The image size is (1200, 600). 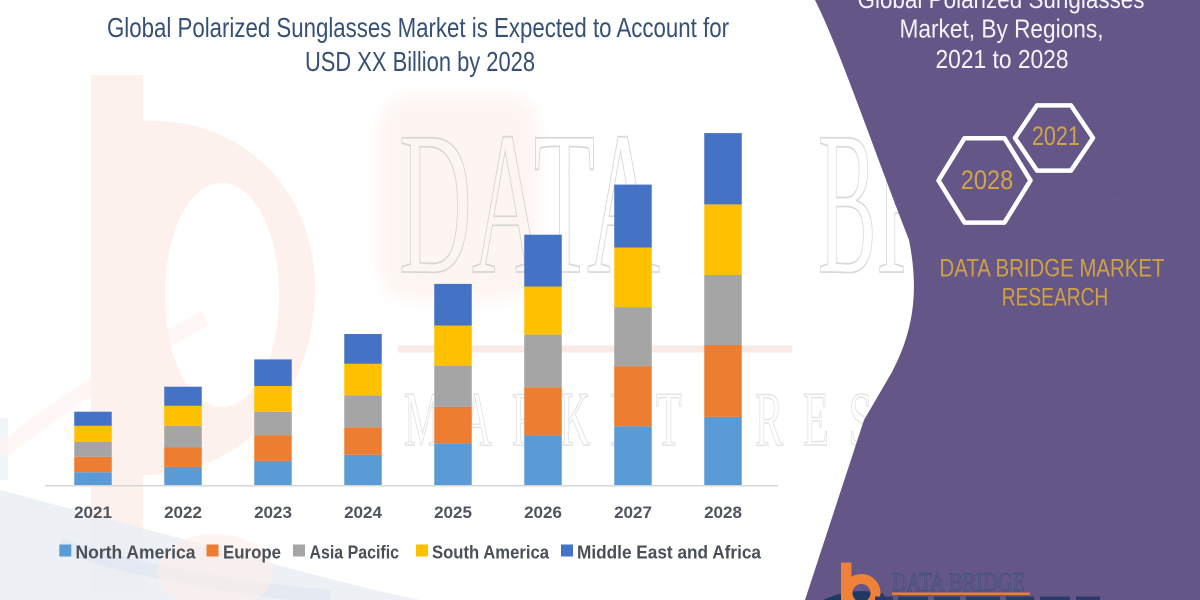 What do you see at coordinates (183, 512) in the screenshot?
I see `svg-text: 2022` at bounding box center [183, 512].